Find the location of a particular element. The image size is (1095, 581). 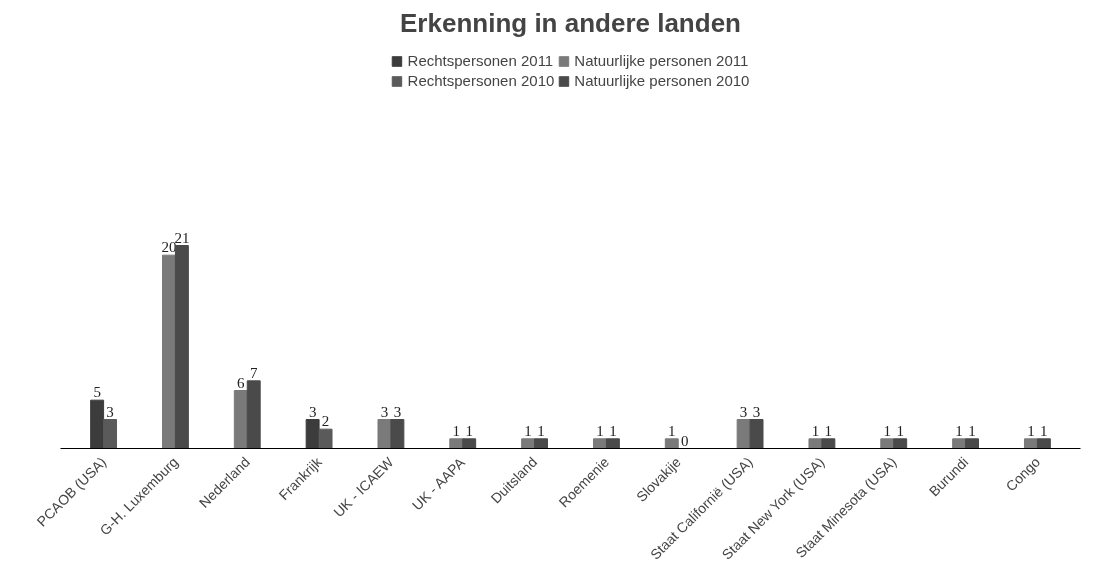

legend-label: Natuurlijke personen 2011 is located at coordinates (661, 60).